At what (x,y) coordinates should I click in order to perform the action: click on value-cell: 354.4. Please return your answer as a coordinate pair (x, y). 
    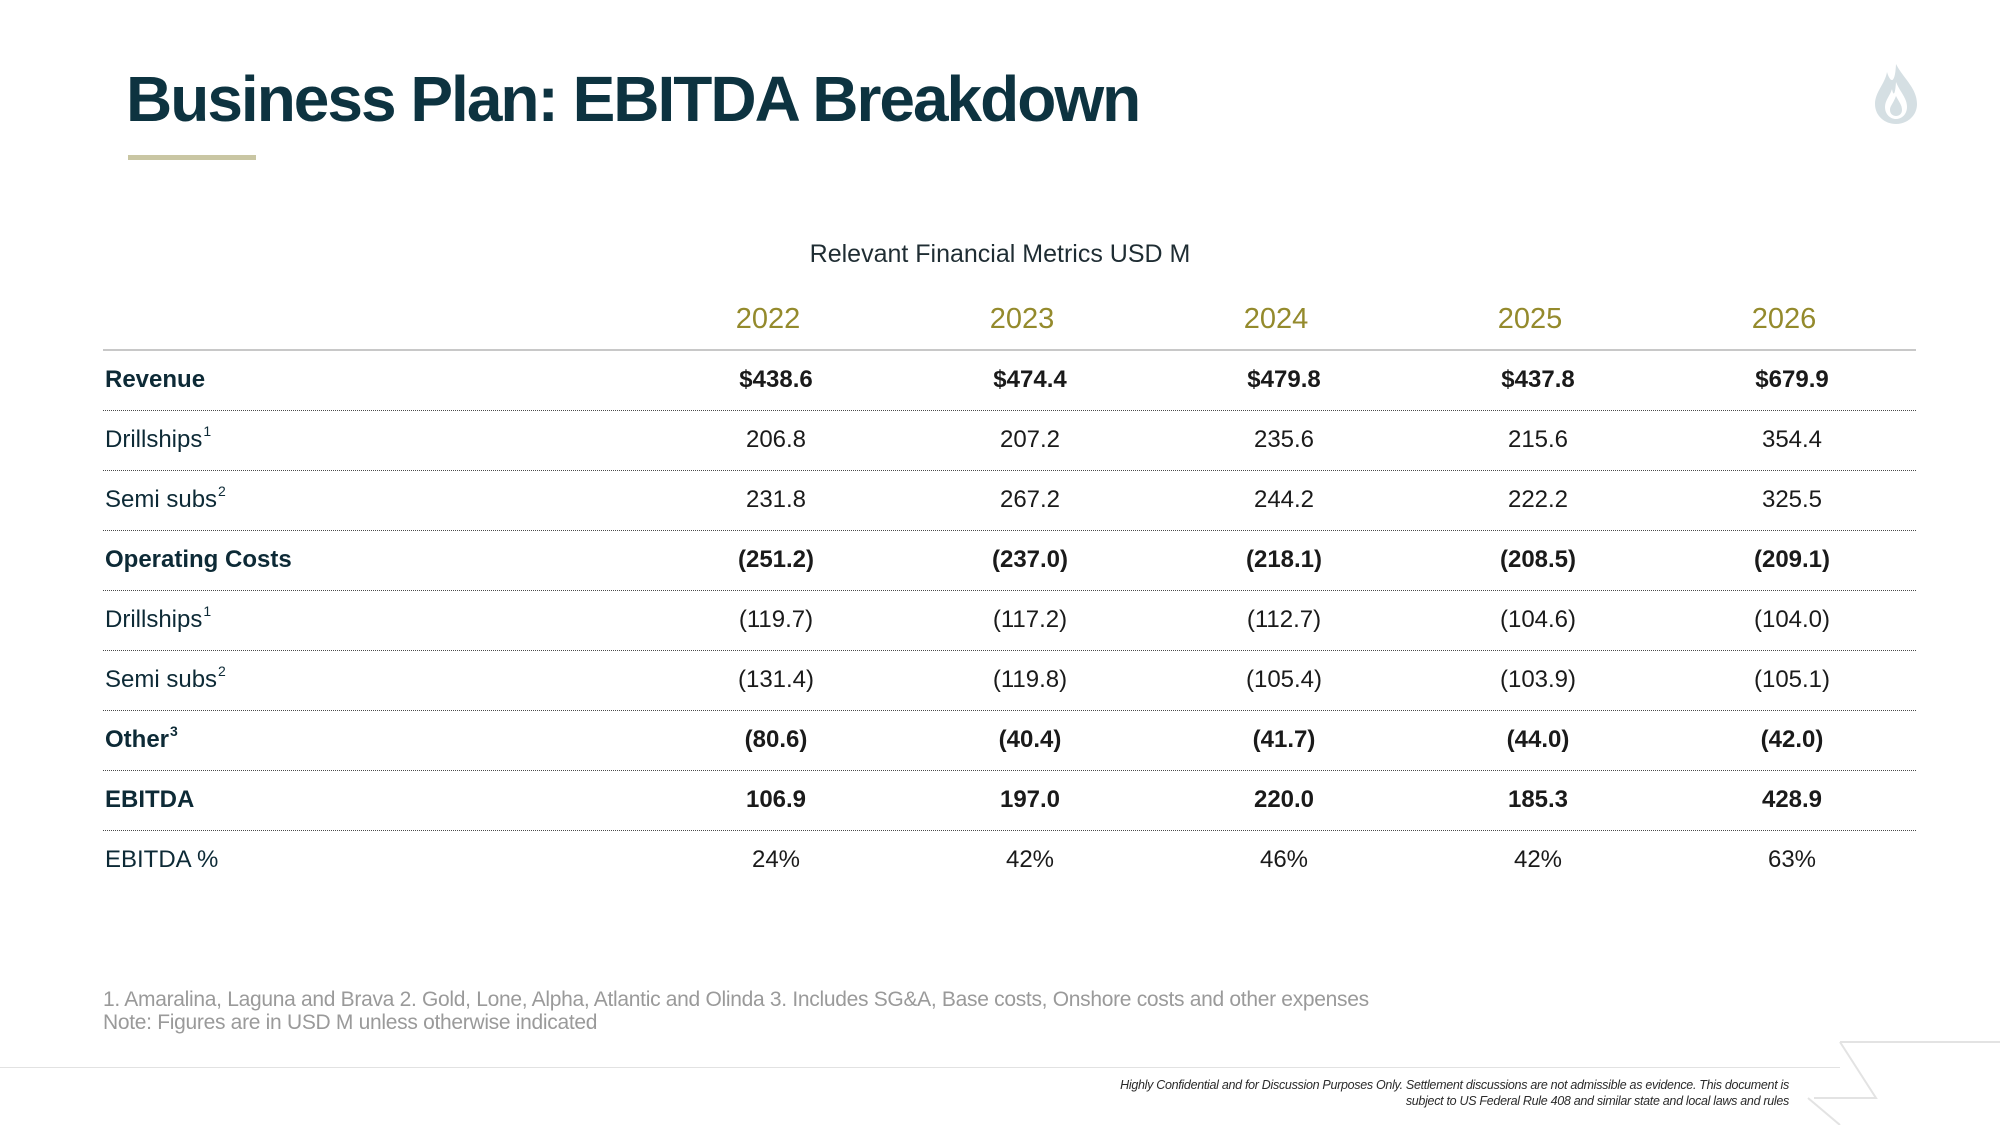
    Looking at the image, I should click on (1792, 439).